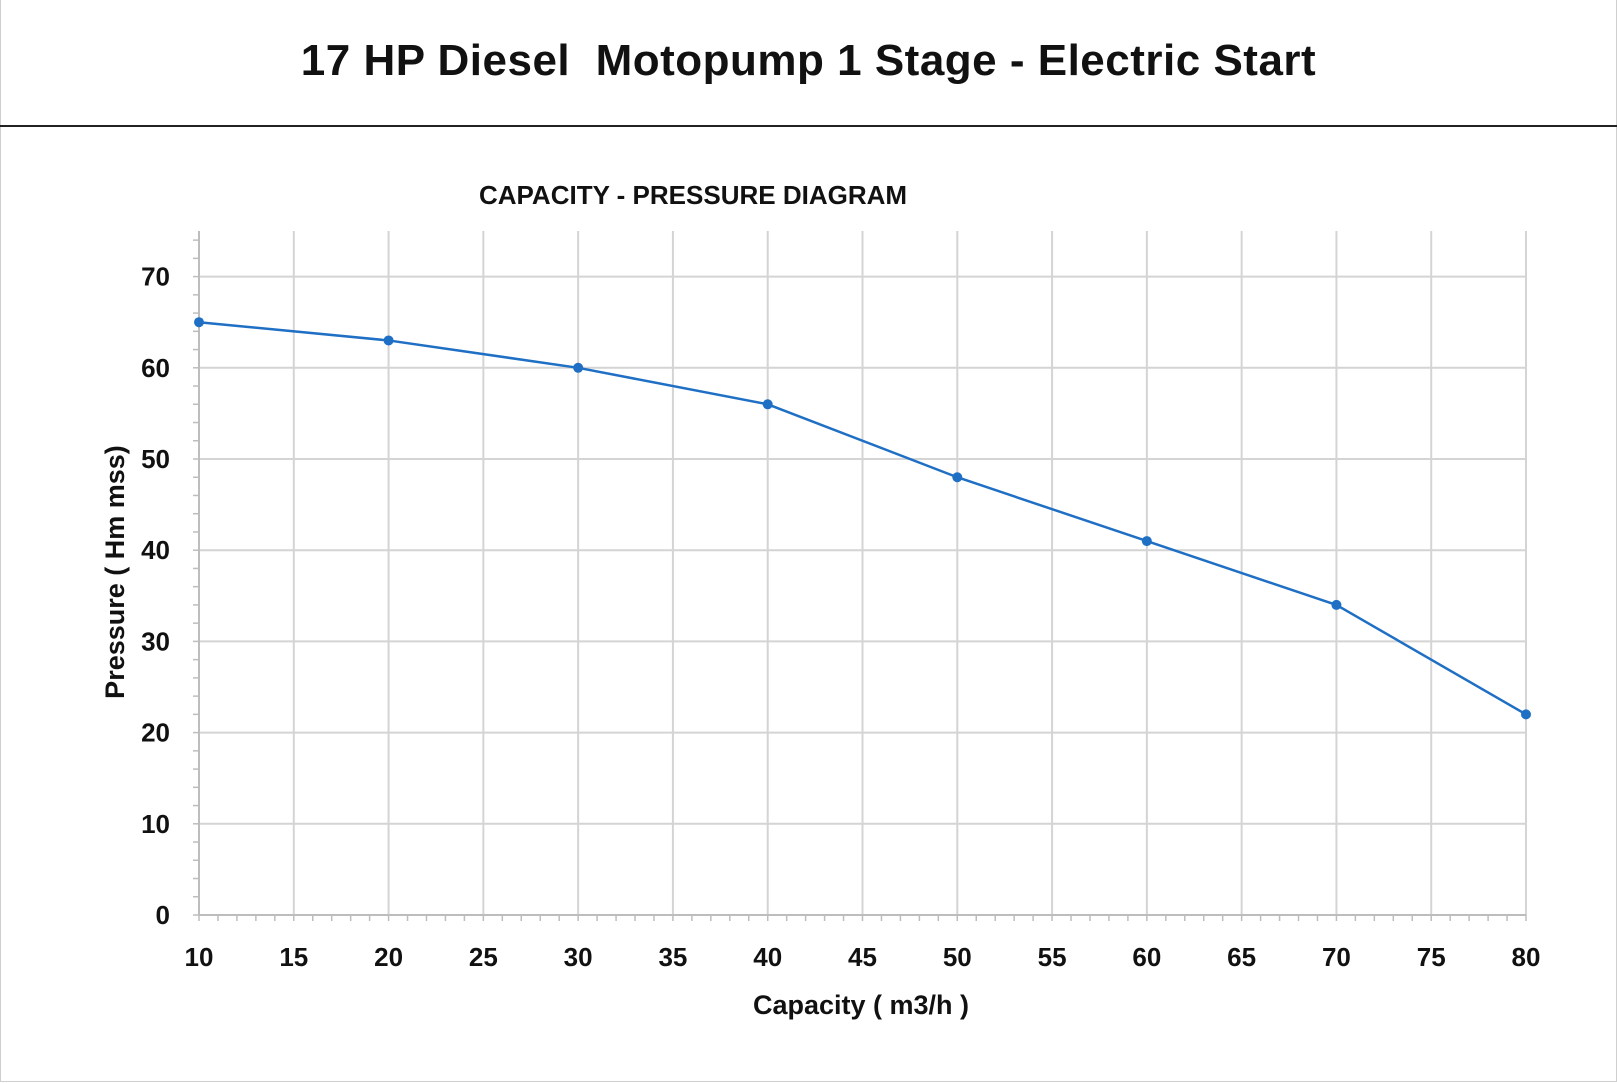  What do you see at coordinates (155, 550) in the screenshot?
I see `y-tick-label: 40` at bounding box center [155, 550].